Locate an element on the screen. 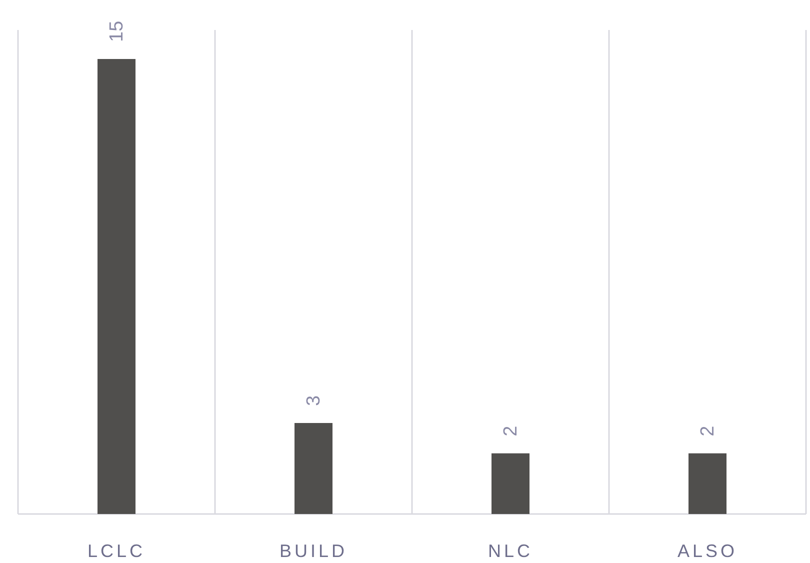 This screenshot has height=563, width=810. x-tick-label: BUILD is located at coordinates (313, 551).